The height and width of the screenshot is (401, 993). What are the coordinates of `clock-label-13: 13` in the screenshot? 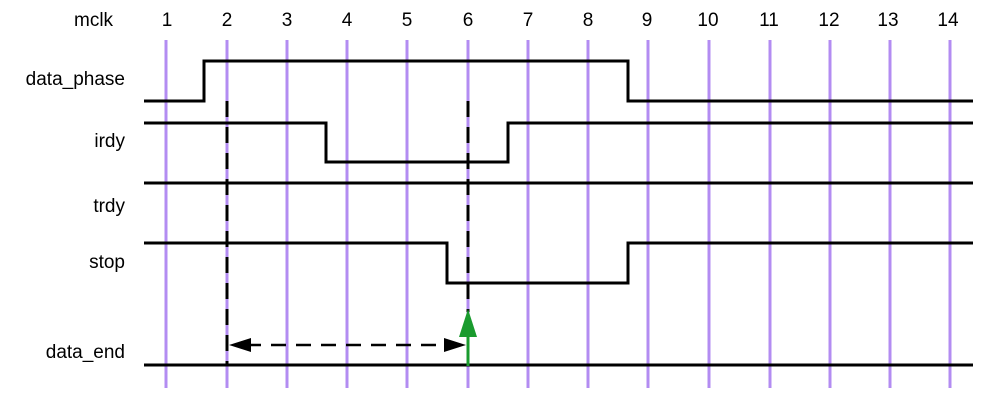 It's located at (887, 20).